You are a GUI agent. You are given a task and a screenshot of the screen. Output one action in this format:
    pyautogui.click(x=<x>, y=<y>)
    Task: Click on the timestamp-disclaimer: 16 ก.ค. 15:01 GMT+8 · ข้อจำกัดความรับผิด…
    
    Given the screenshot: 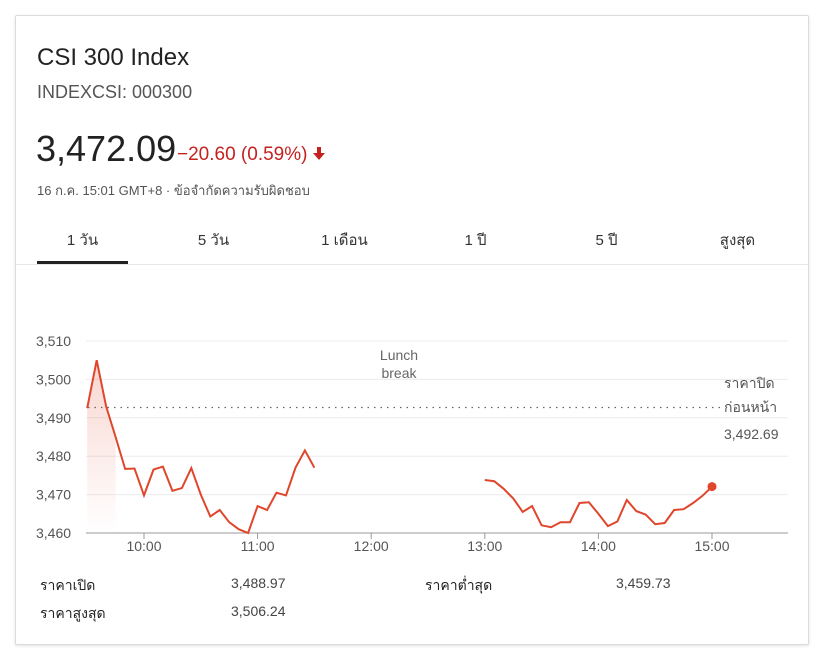 What is the action you would take?
    pyautogui.click(x=173, y=190)
    